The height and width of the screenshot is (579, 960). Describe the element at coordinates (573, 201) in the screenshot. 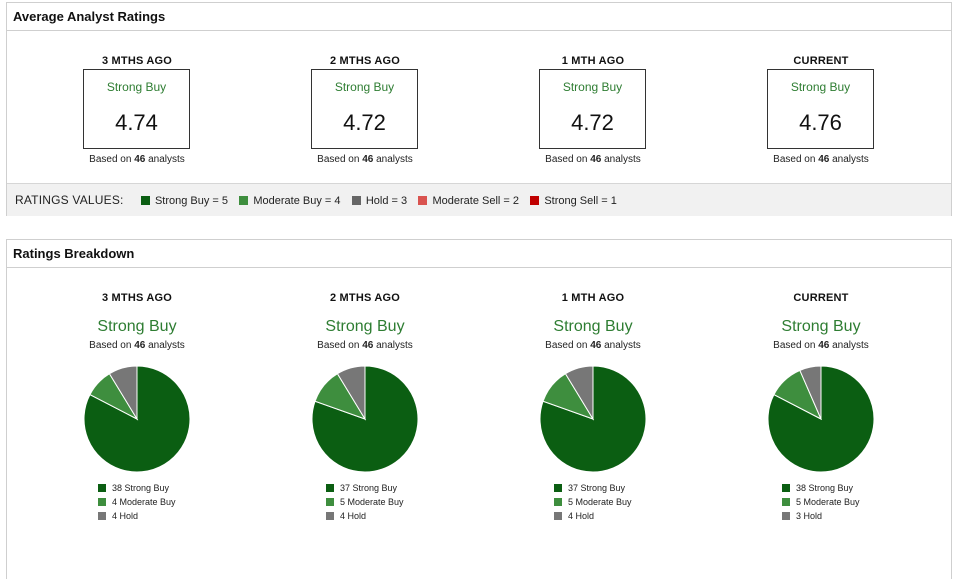

I see `legend-strong-sell: Strong Sell = 1` at that location.